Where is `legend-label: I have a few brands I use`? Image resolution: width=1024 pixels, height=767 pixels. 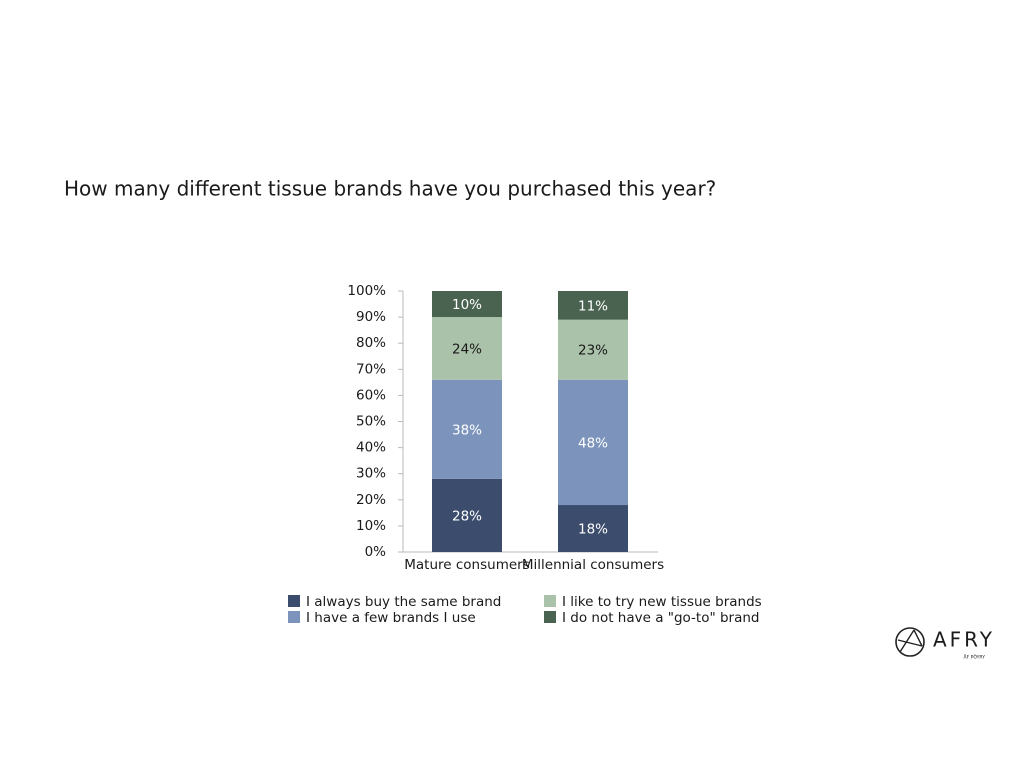 legend-label: I have a few brands I use is located at coordinates (391, 618).